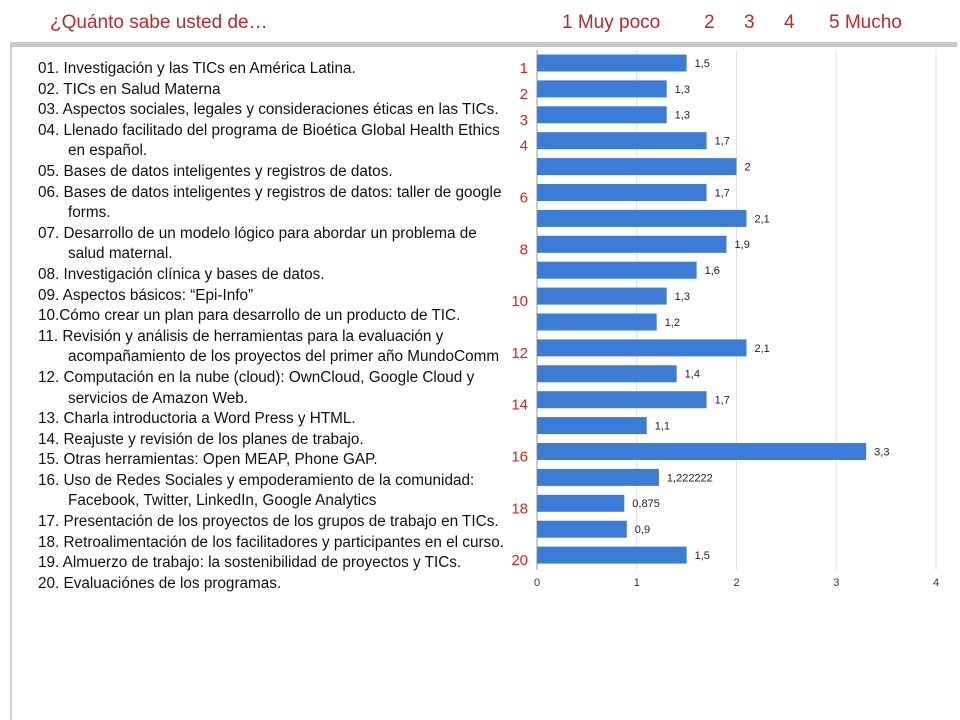  Describe the element at coordinates (524, 146) in the screenshot. I see `y-tick-label: 4` at that location.